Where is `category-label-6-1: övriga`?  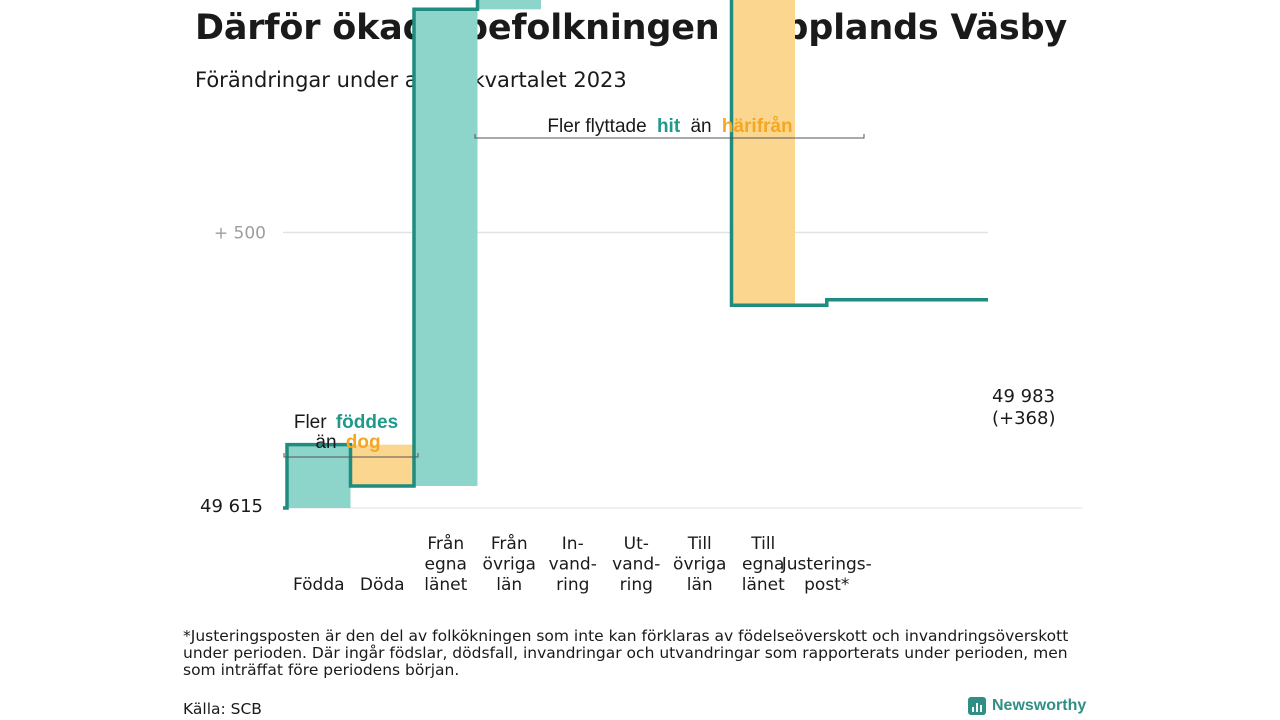 category-label-6-1: övriga is located at coordinates (699, 565).